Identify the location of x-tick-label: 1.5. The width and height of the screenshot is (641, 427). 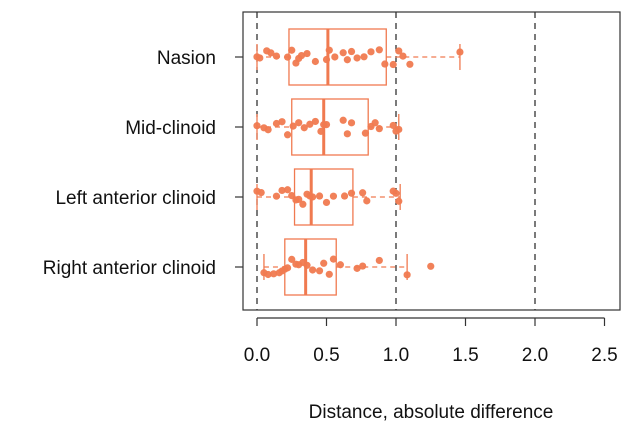
(465, 355).